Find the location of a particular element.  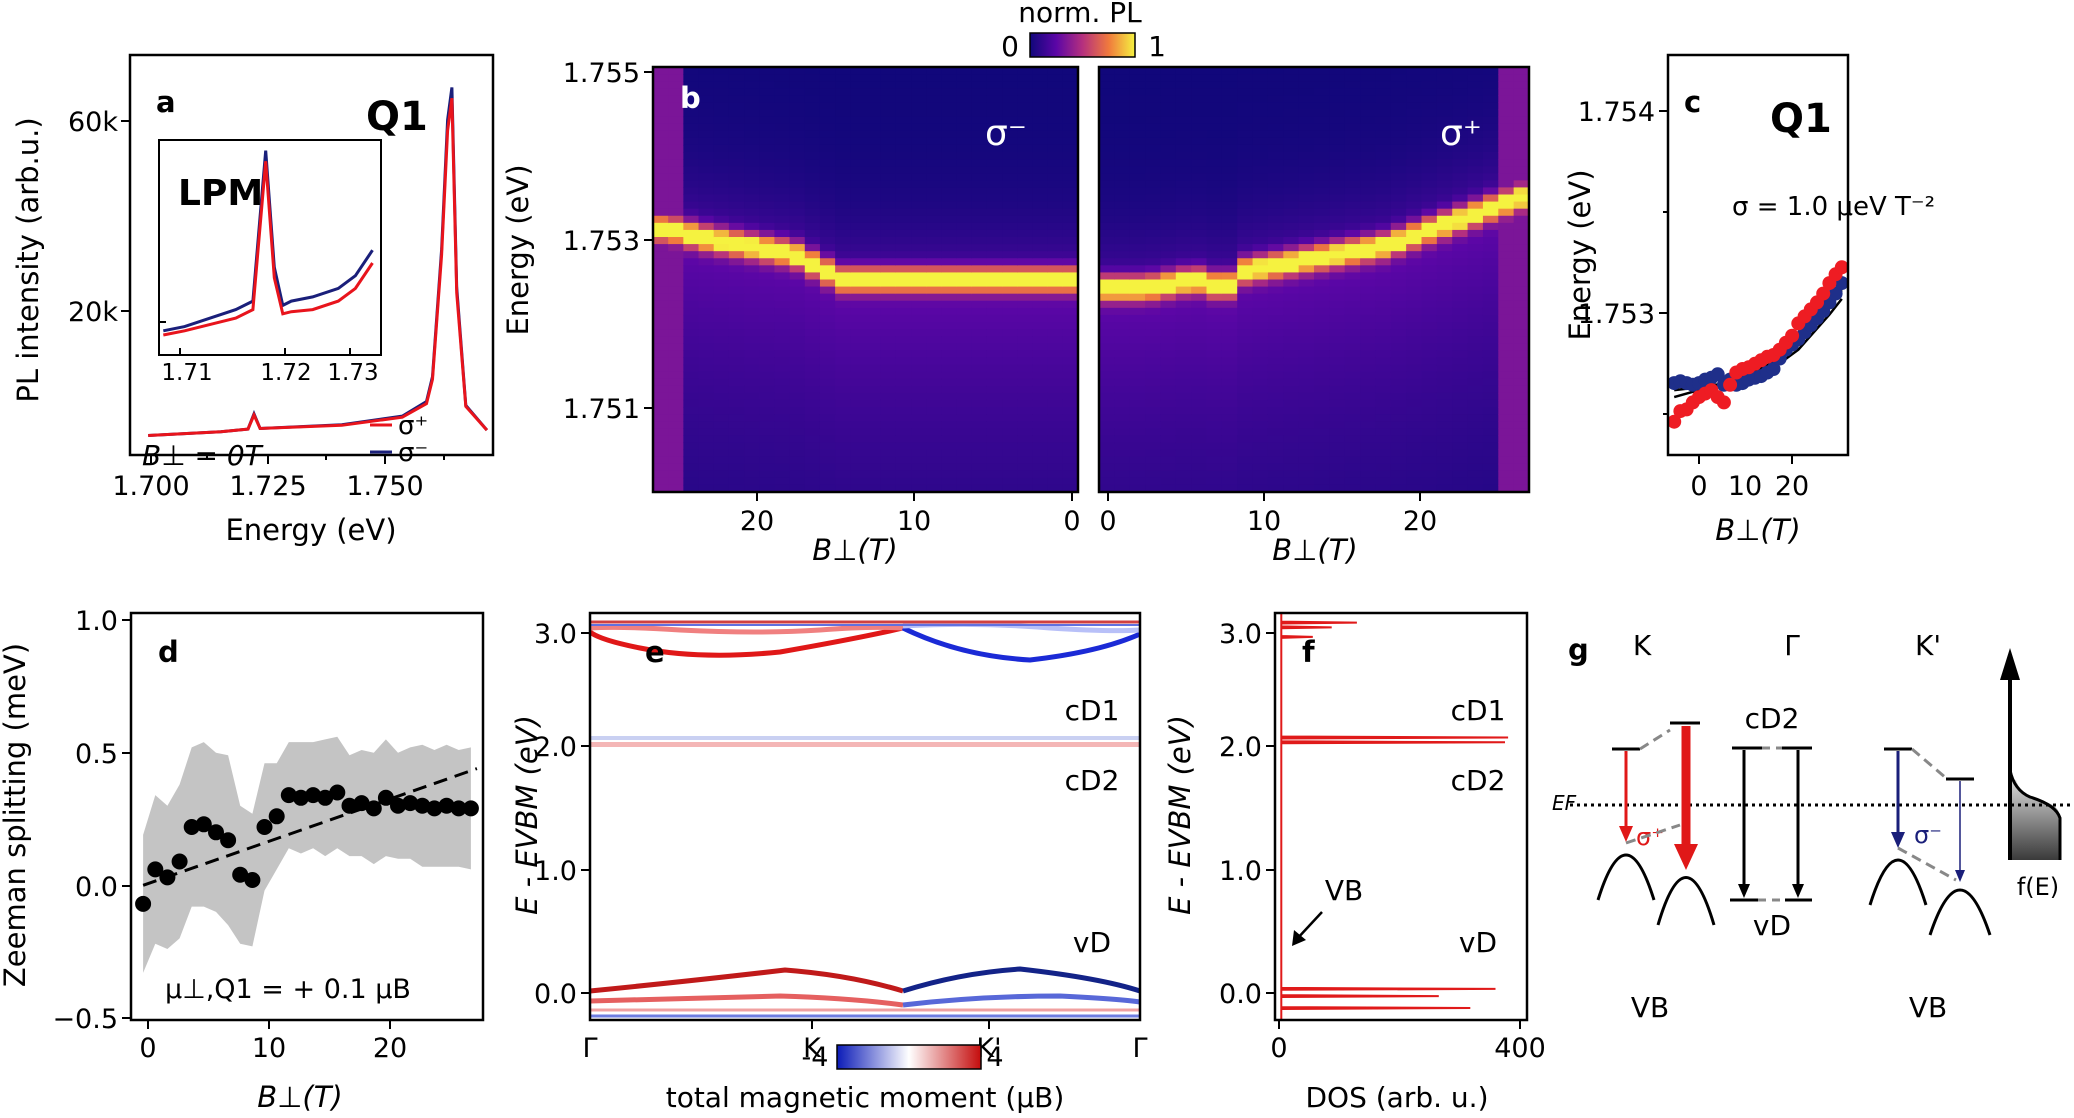

y-axis-label: E - EVBM (eV) is located at coordinates (1180, 815).